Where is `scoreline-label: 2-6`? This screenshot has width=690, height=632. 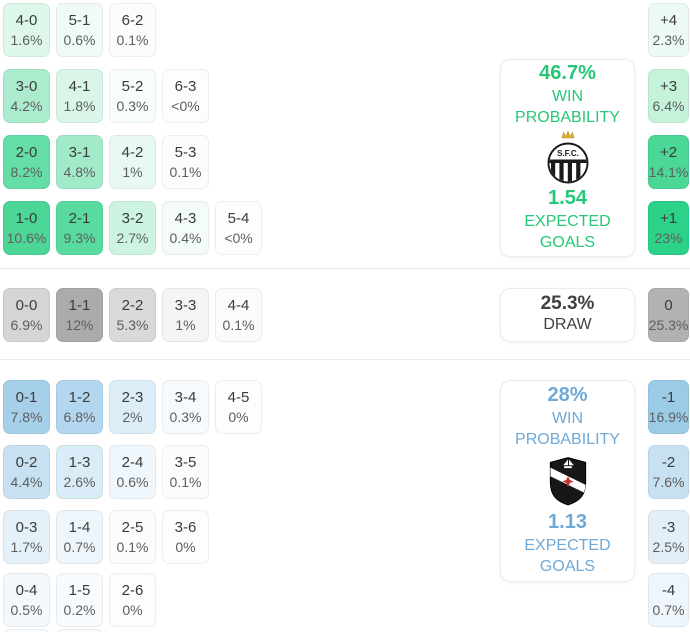 scoreline-label: 2-6 is located at coordinates (132, 590).